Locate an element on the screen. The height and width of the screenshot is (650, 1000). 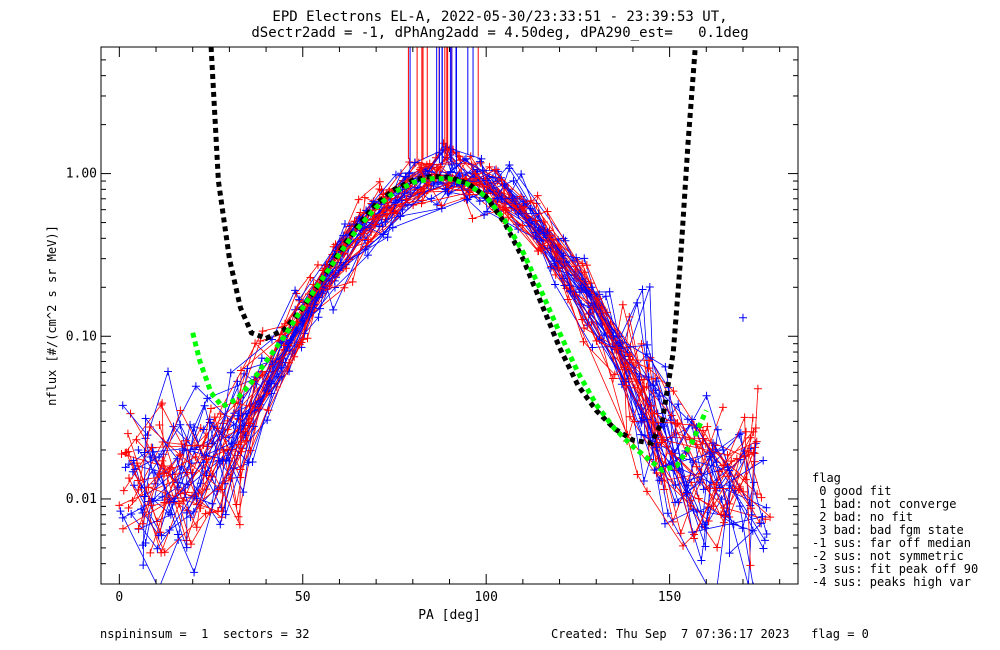
x-tick-label: 150 is located at coordinates (669, 597).